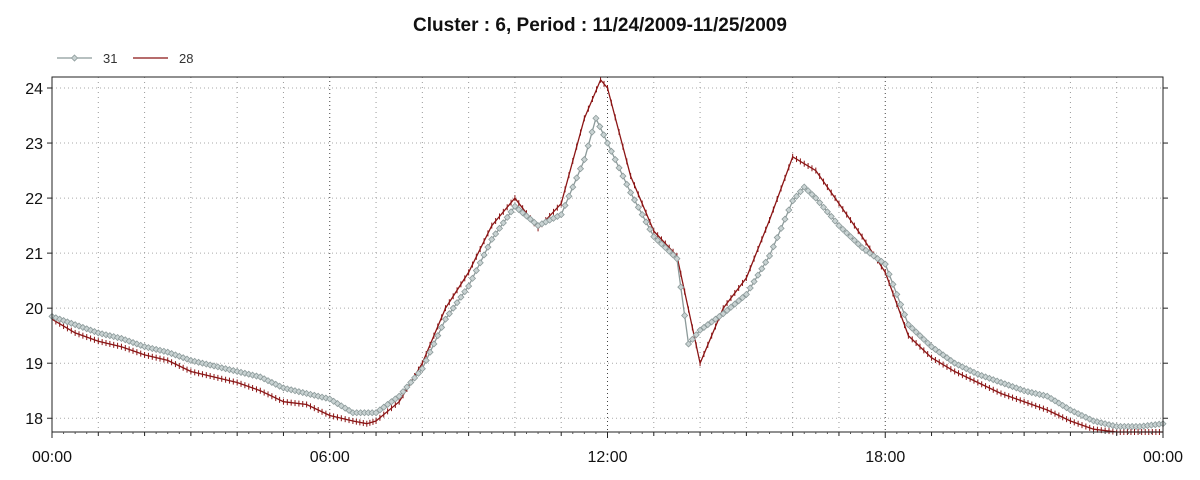 The height and width of the screenshot is (480, 1200). I want to click on y-tick-label: 24, so click(34, 89).